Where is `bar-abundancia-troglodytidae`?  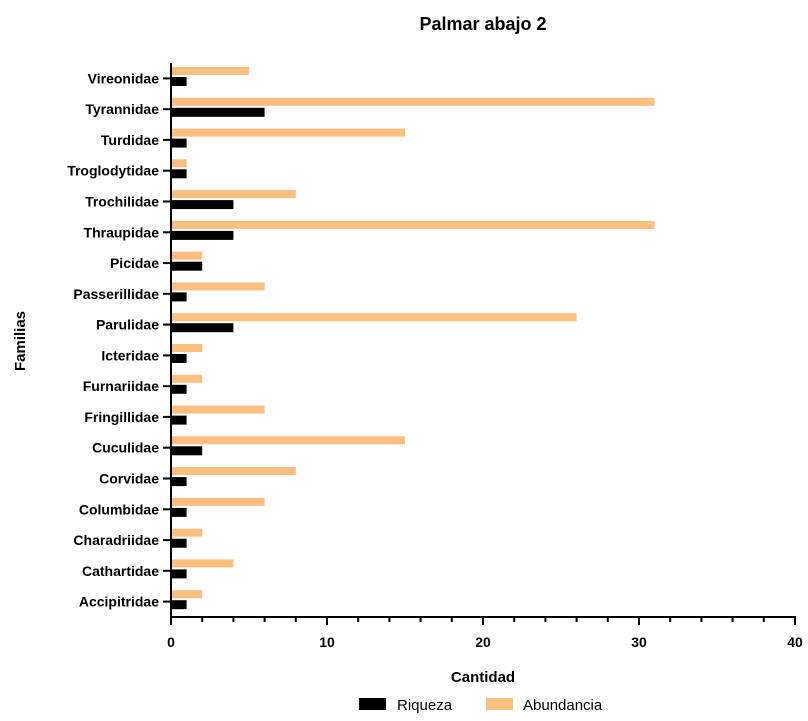
bar-abundancia-troglodytidae is located at coordinates (179, 163).